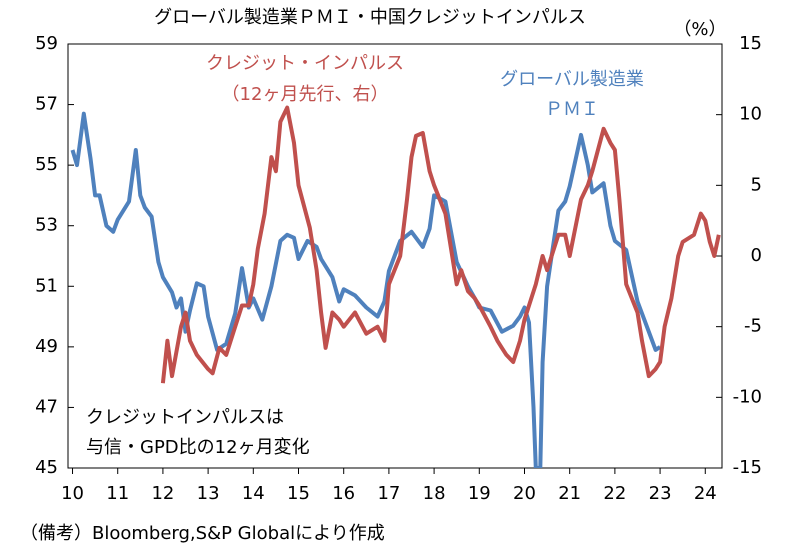  What do you see at coordinates (46, 285) in the screenshot?
I see `y-tick-label: 51` at bounding box center [46, 285].